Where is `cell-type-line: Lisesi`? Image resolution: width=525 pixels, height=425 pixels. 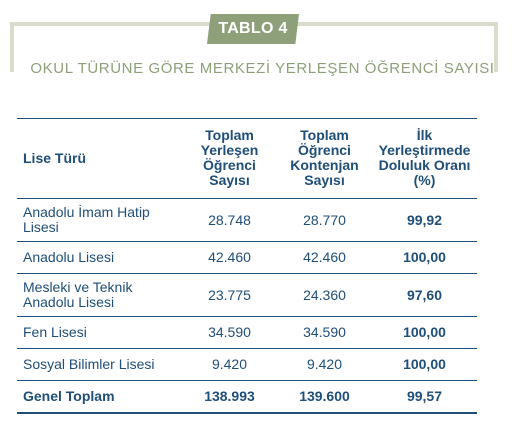 cell-type-line: Lisesi is located at coordinates (41, 227).